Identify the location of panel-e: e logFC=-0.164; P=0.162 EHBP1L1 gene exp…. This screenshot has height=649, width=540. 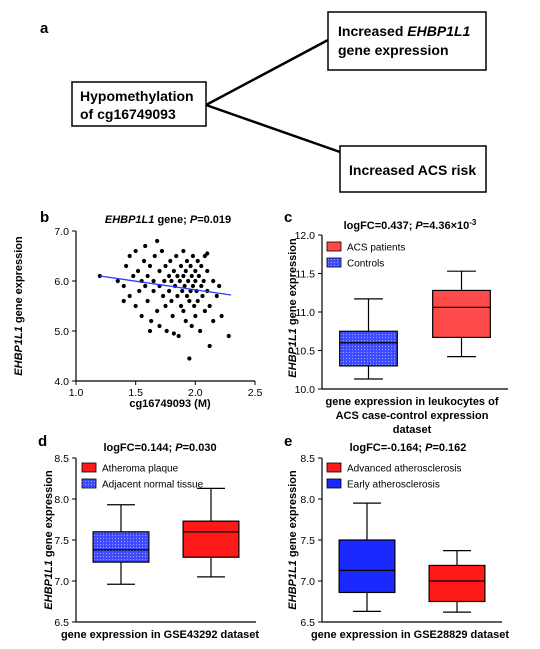
(396, 537).